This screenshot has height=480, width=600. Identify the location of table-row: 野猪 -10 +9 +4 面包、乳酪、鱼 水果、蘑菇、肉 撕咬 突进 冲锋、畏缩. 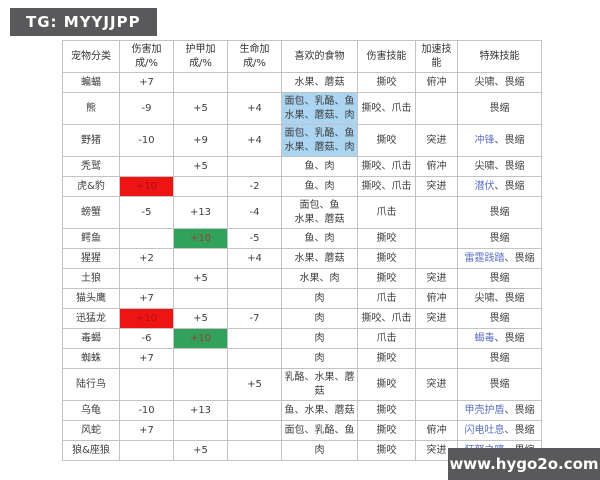
(302, 140).